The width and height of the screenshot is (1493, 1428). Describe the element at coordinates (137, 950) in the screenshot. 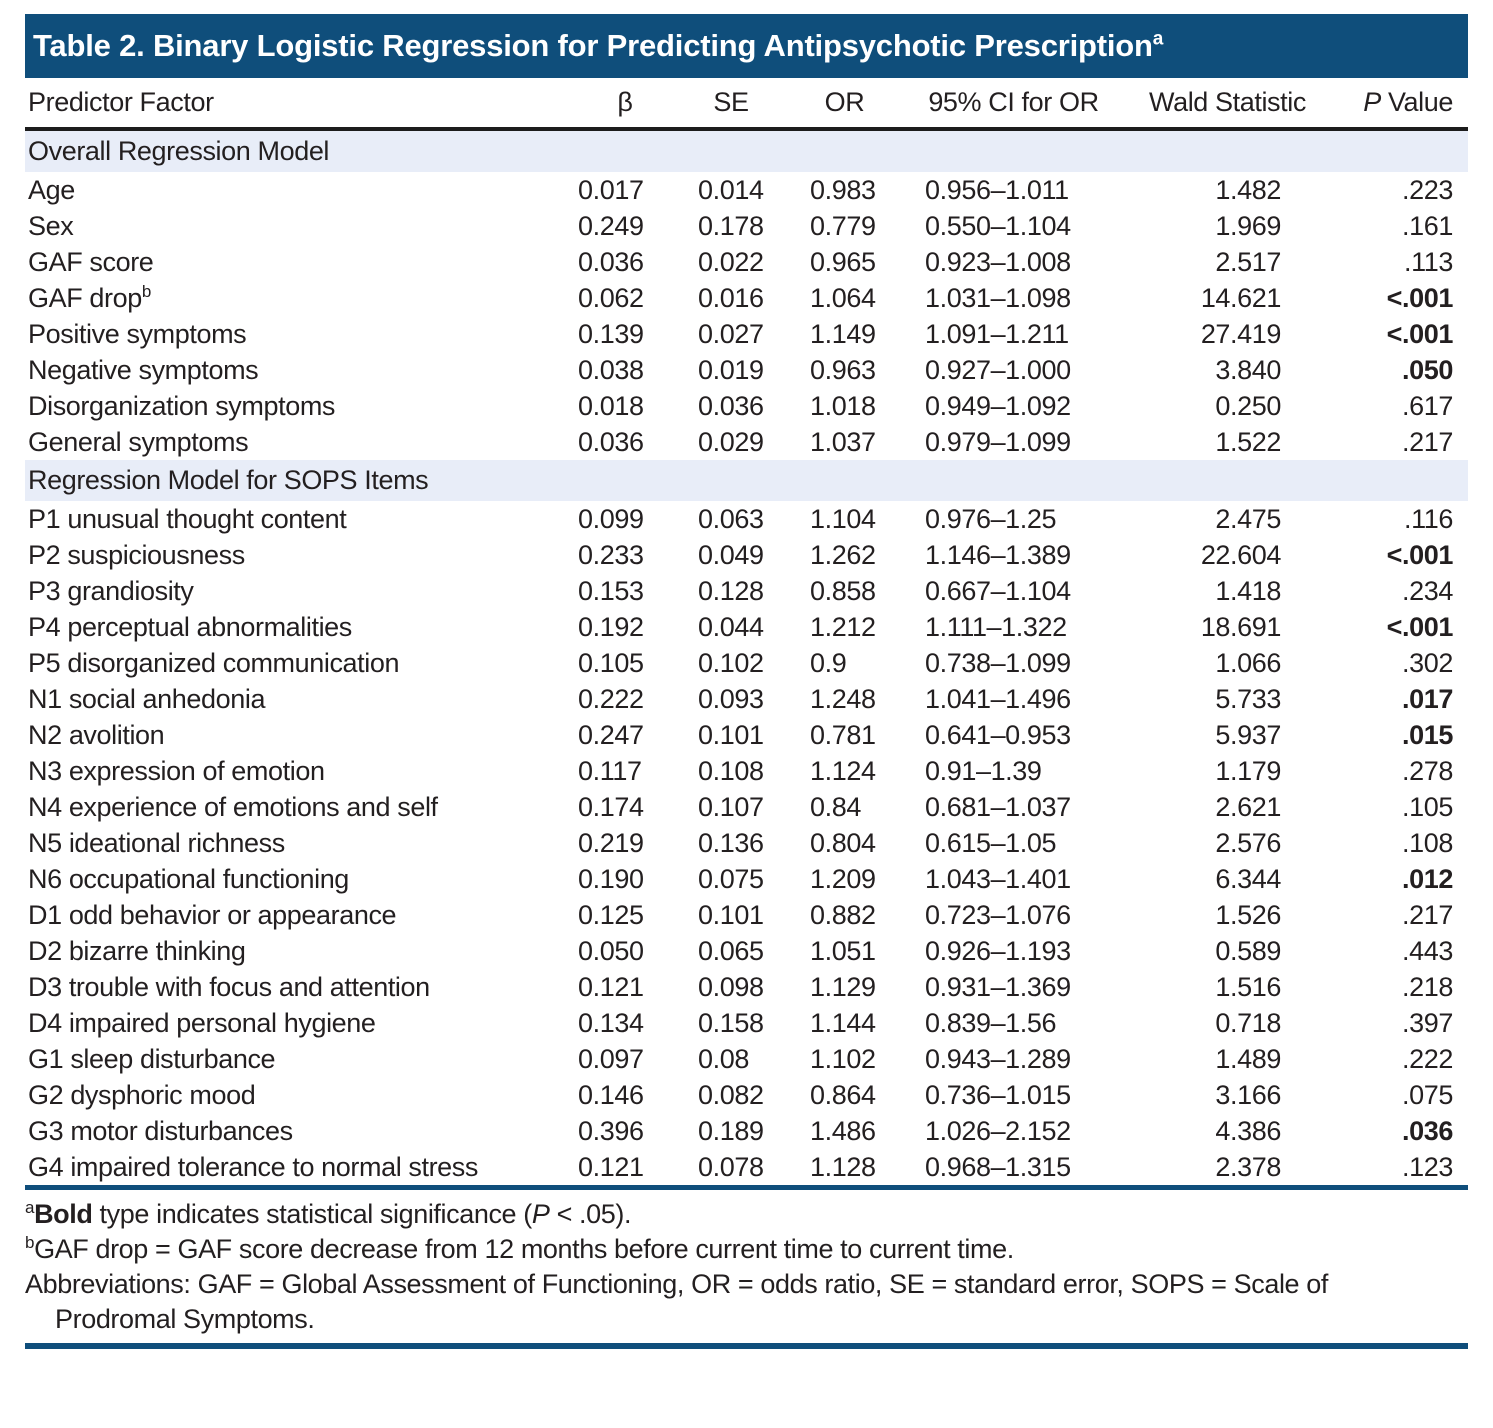

I see `cell-predictor: D2 bizarre thinking` at that location.